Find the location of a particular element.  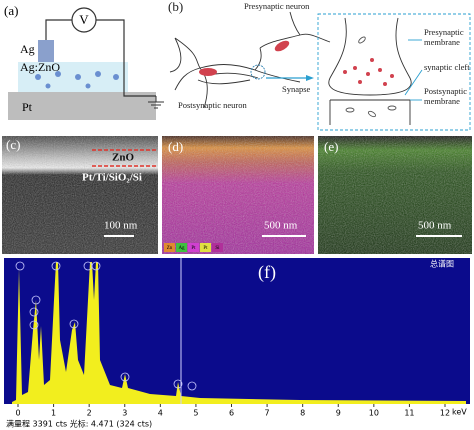

legend-label: Si is located at coordinates (217, 248).